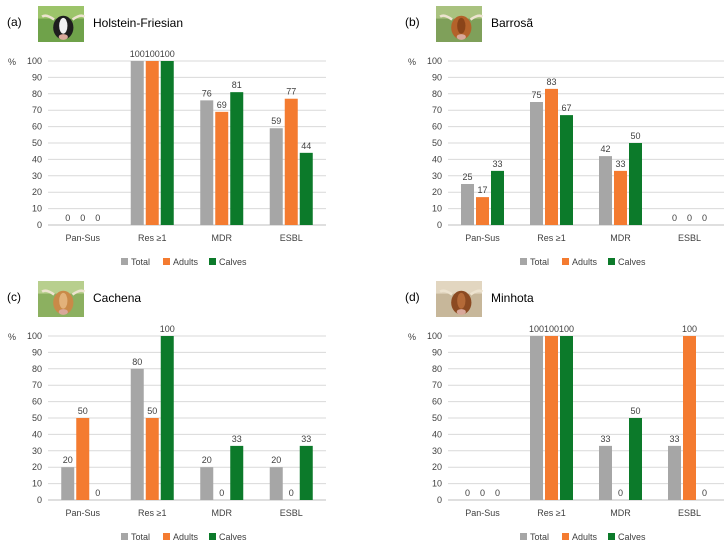  What do you see at coordinates (276, 121) in the screenshot?
I see `data-label: 59` at bounding box center [276, 121].